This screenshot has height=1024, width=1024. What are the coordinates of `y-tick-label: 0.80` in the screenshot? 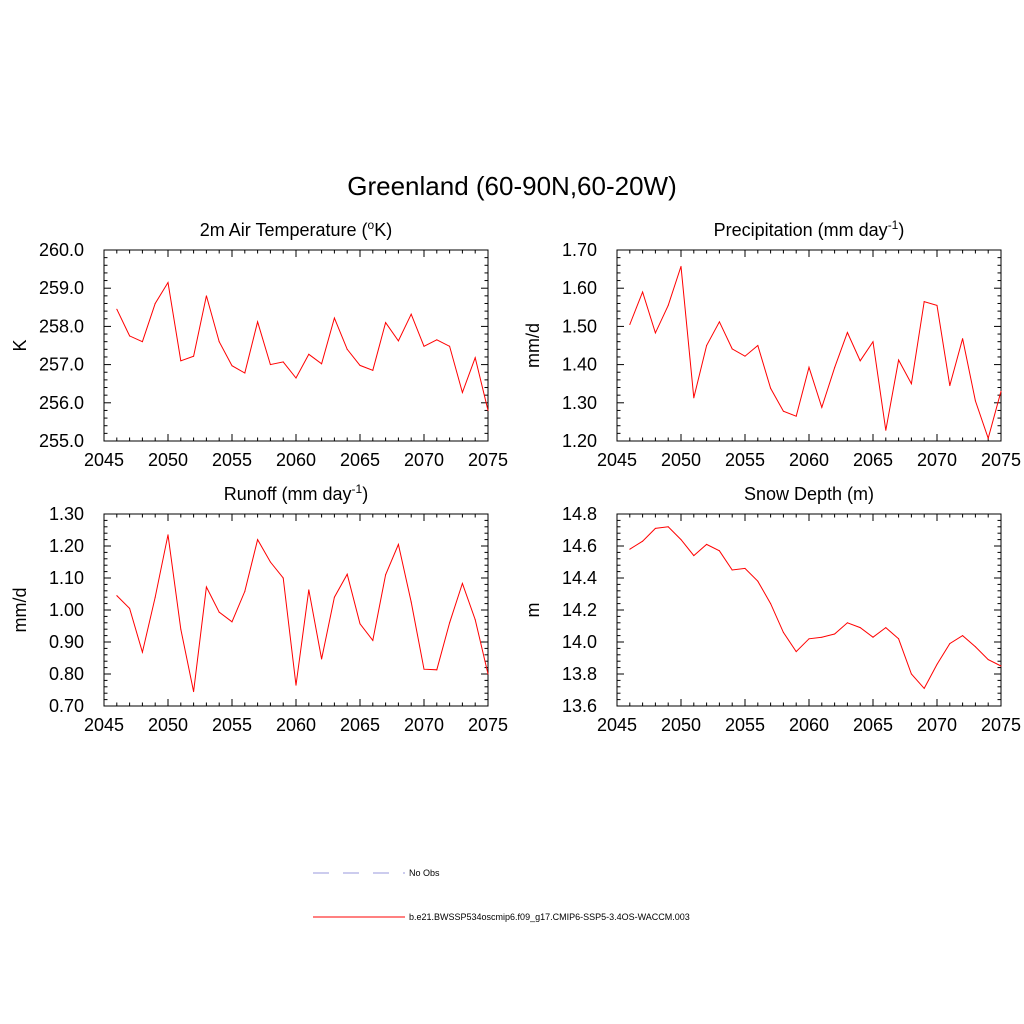 It's located at (66, 674).